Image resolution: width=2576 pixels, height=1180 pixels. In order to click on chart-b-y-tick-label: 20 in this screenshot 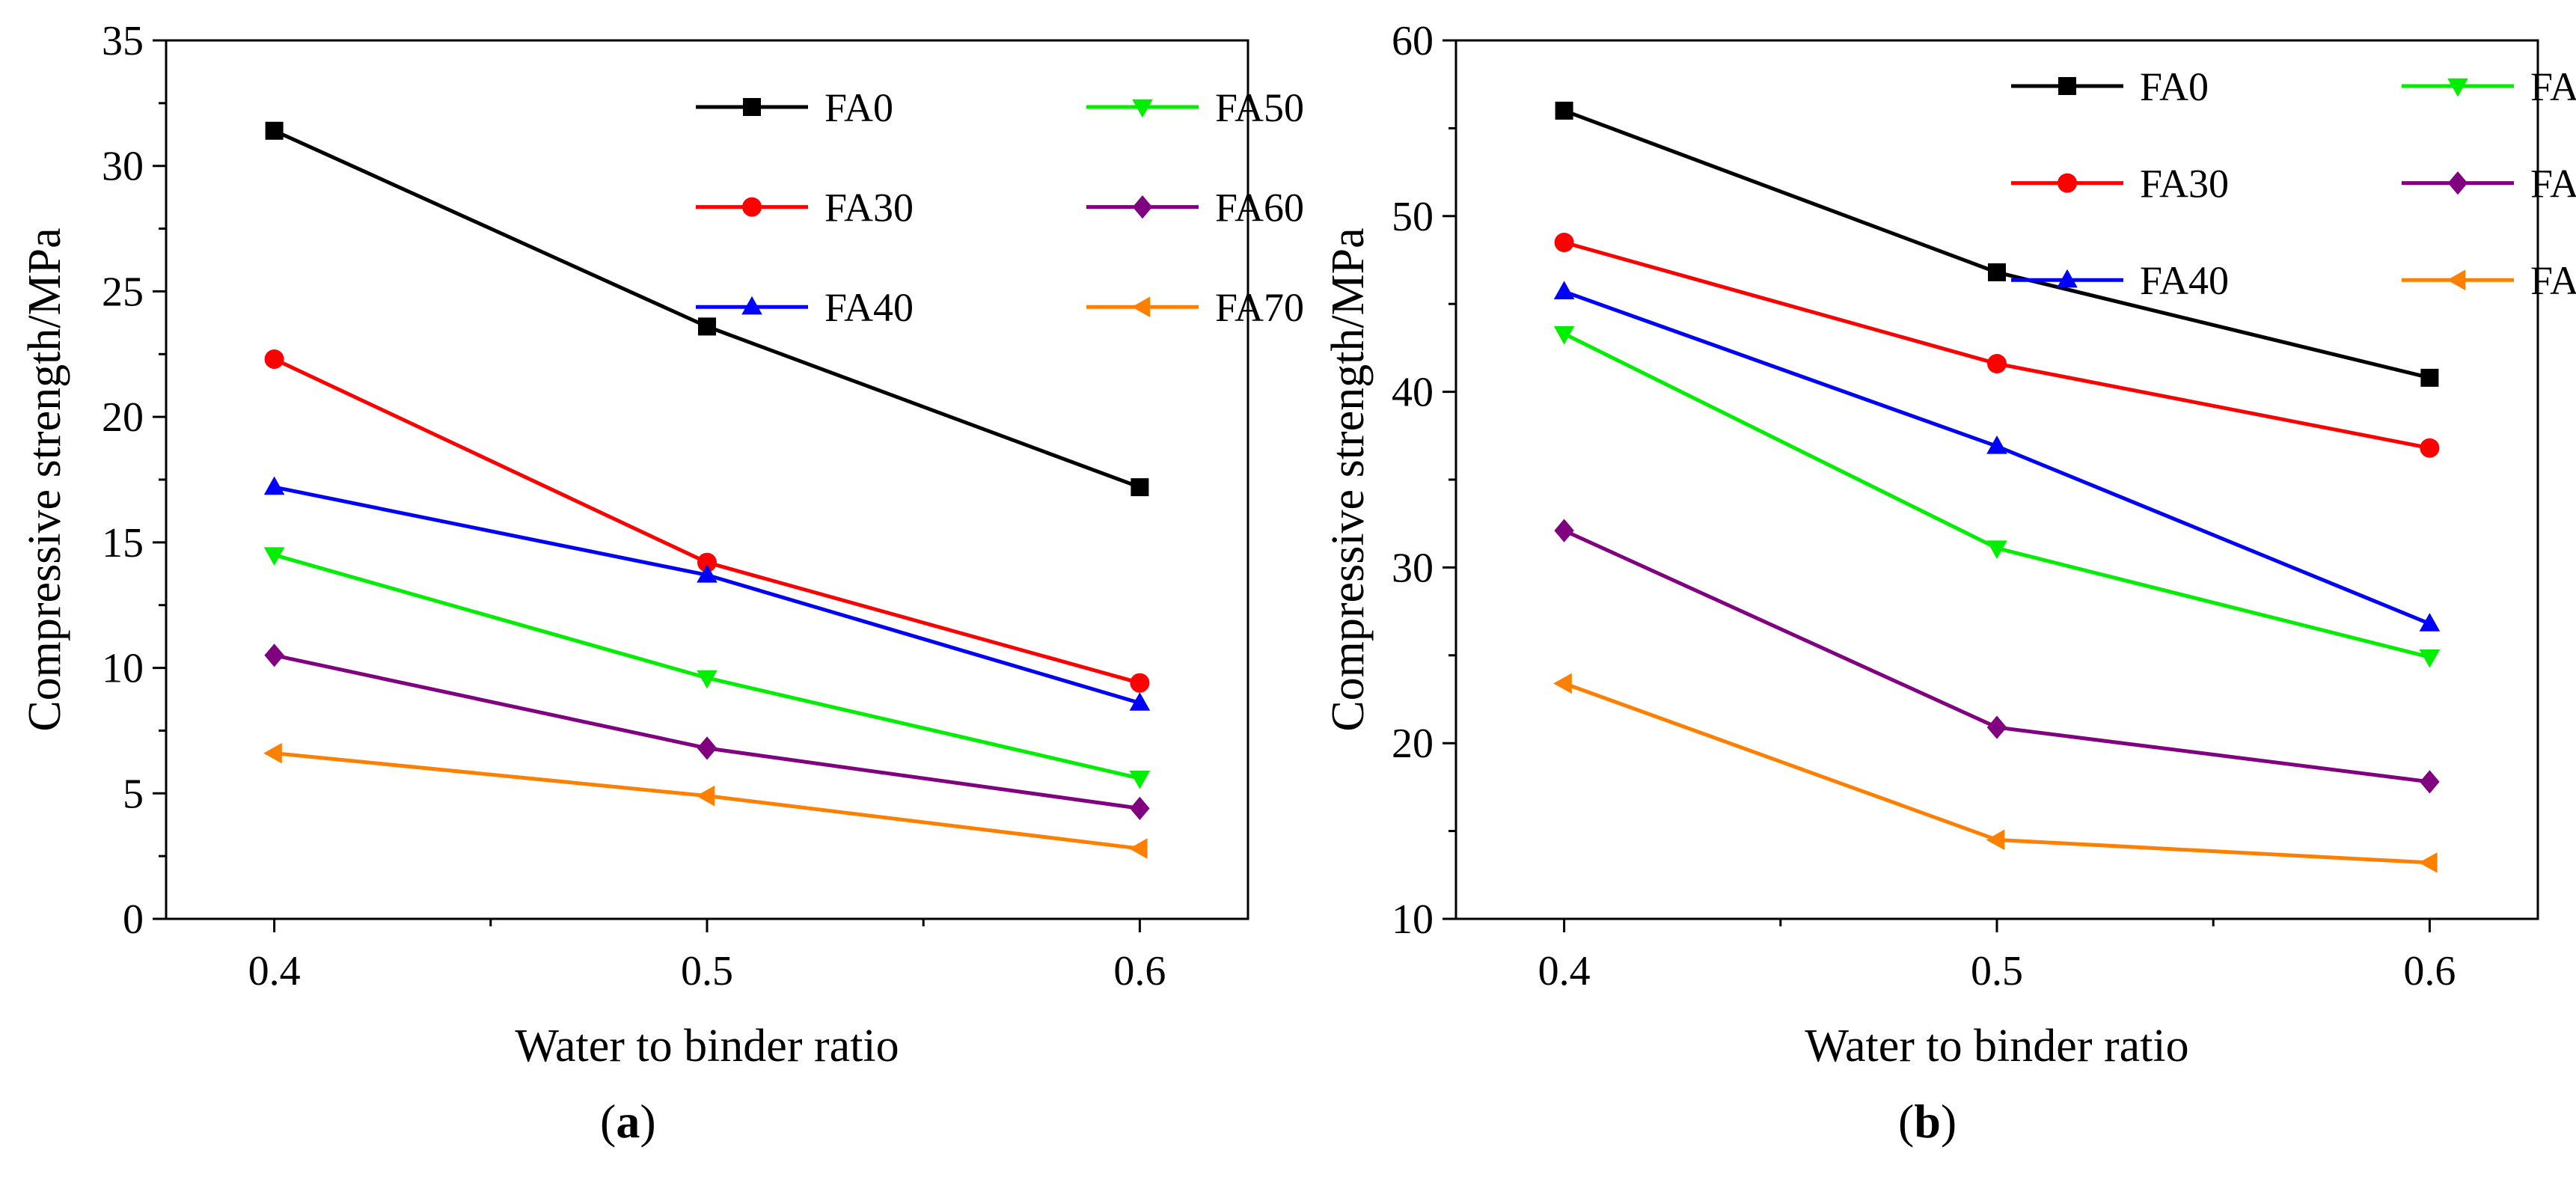, I will do `click(1413, 744)`.